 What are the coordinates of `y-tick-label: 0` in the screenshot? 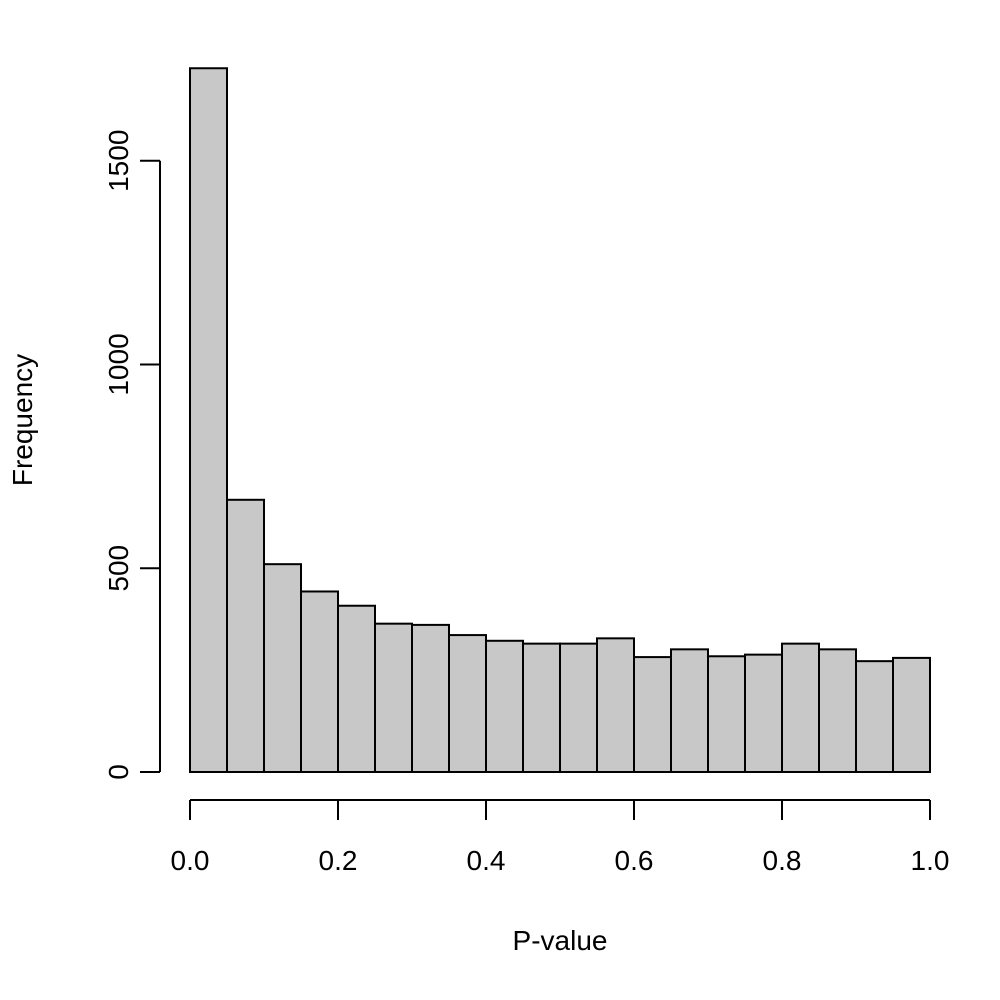 It's located at (118, 772).